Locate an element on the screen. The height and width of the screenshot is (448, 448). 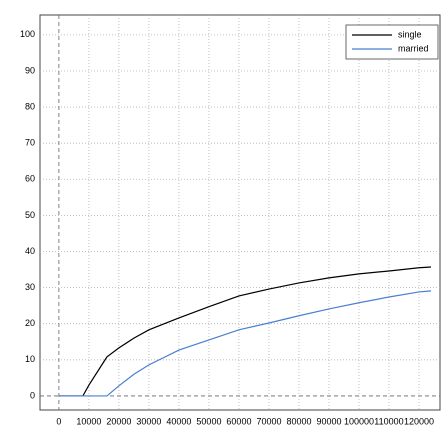
y-tick-label: 30 is located at coordinates (30, 287).